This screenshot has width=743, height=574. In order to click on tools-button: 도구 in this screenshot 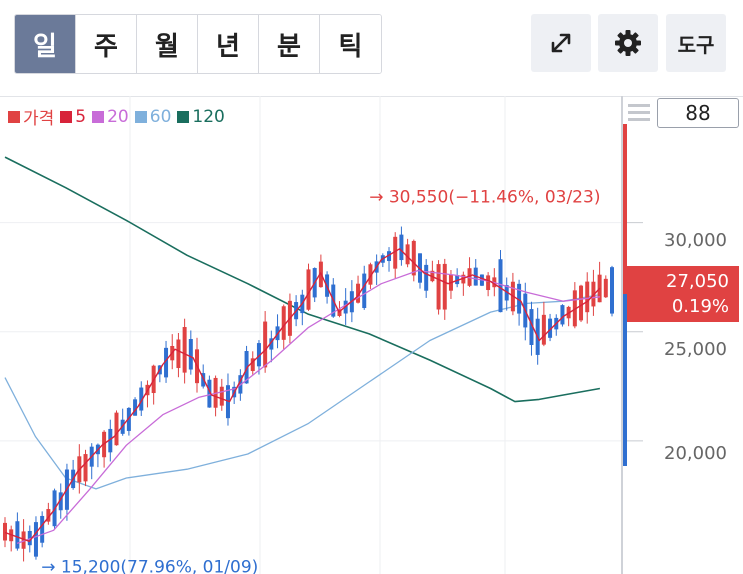, I will do `click(696, 43)`.